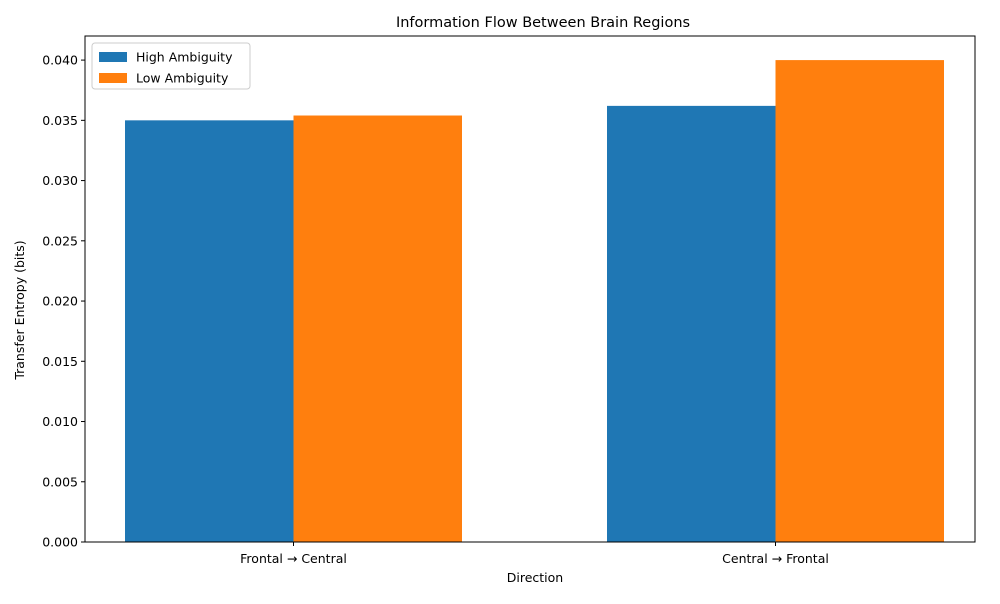 The height and width of the screenshot is (604, 1000). I want to click on chart-title: Information Flow Between Brain Regions, so click(543, 23).